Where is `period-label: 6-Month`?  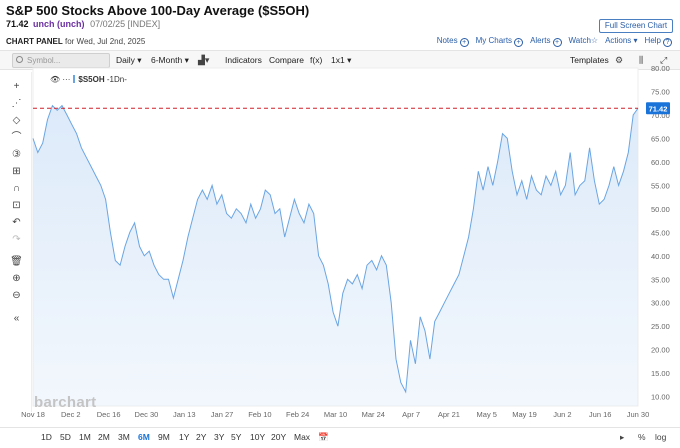 period-label: 6-Month is located at coordinates (167, 60).